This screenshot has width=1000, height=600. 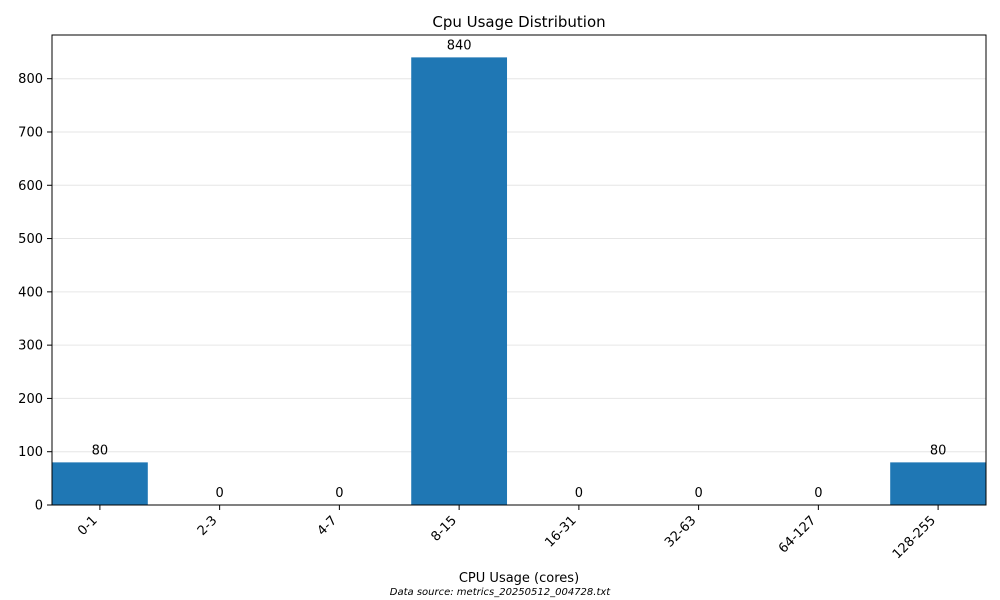 What do you see at coordinates (518, 22) in the screenshot?
I see `chart-title: Cpu Usage Distribution` at bounding box center [518, 22].